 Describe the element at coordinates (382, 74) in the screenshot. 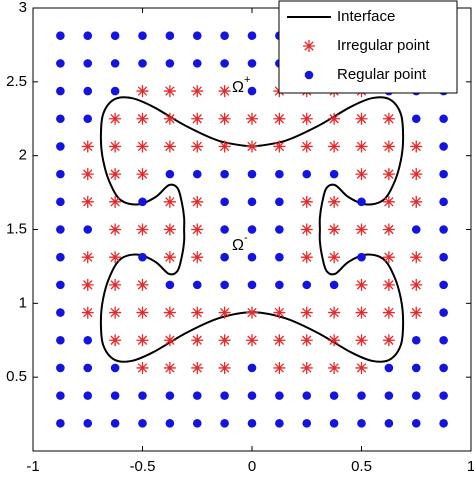

I see `legend-label: Regular point` at that location.